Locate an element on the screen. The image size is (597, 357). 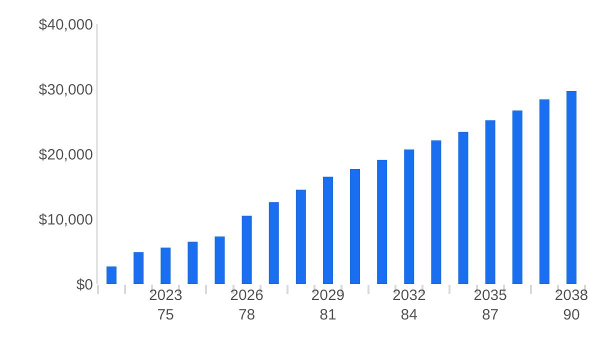
x-tick-label: 2038 90 is located at coordinates (571, 305).